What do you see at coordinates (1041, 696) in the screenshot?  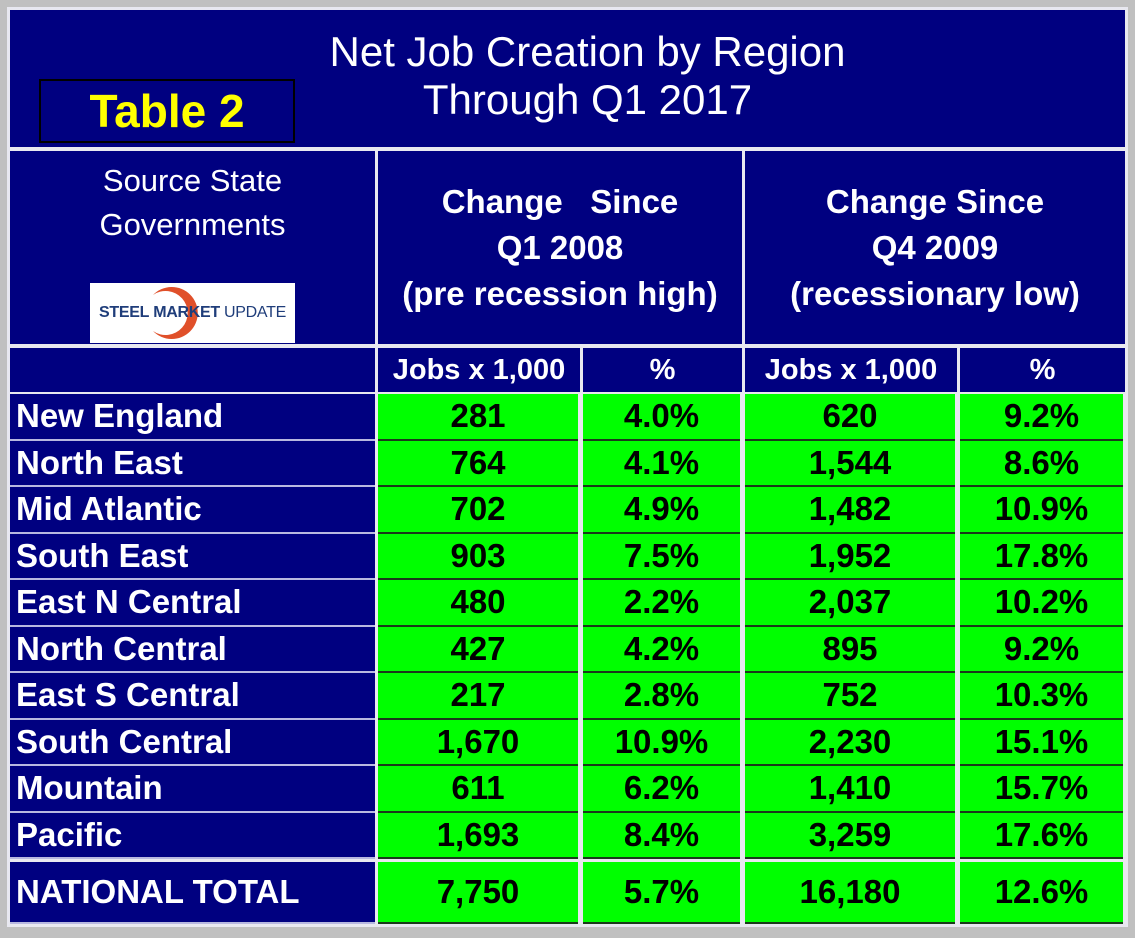 I see `percent-value: 10.3%` at bounding box center [1041, 696].